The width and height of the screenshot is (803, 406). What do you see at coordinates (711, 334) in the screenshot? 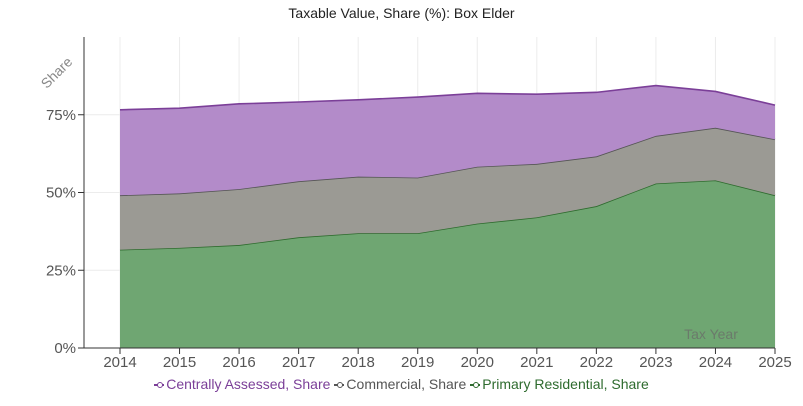
I see `x-axis-title: Tax Year` at bounding box center [711, 334].